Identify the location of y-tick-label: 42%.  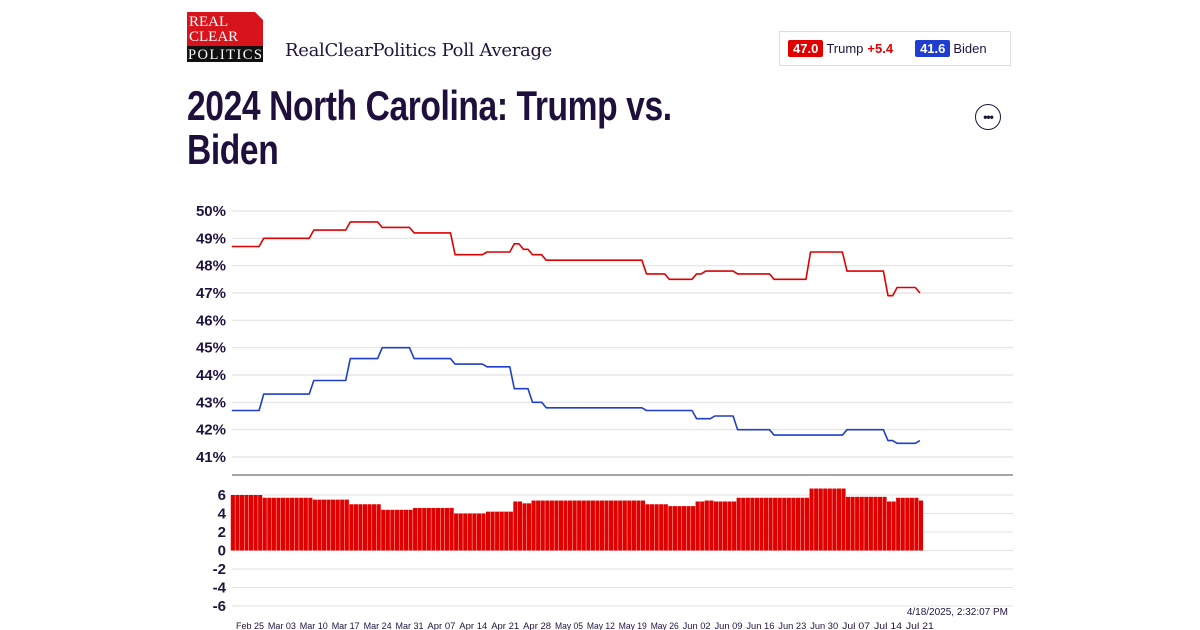
(211, 430).